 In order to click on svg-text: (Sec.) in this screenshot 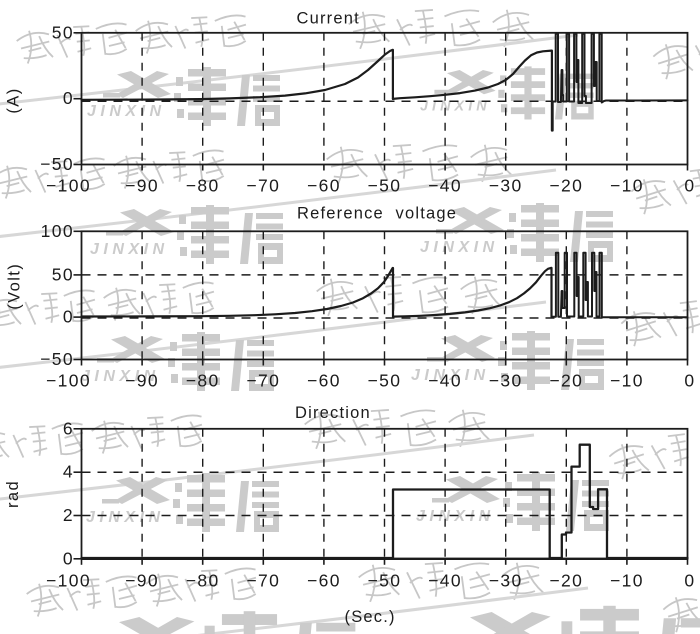, I will do `click(370, 617)`.